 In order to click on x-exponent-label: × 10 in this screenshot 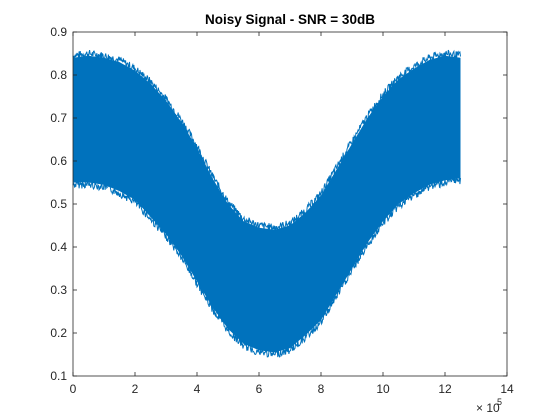, I will do `click(488, 408)`.